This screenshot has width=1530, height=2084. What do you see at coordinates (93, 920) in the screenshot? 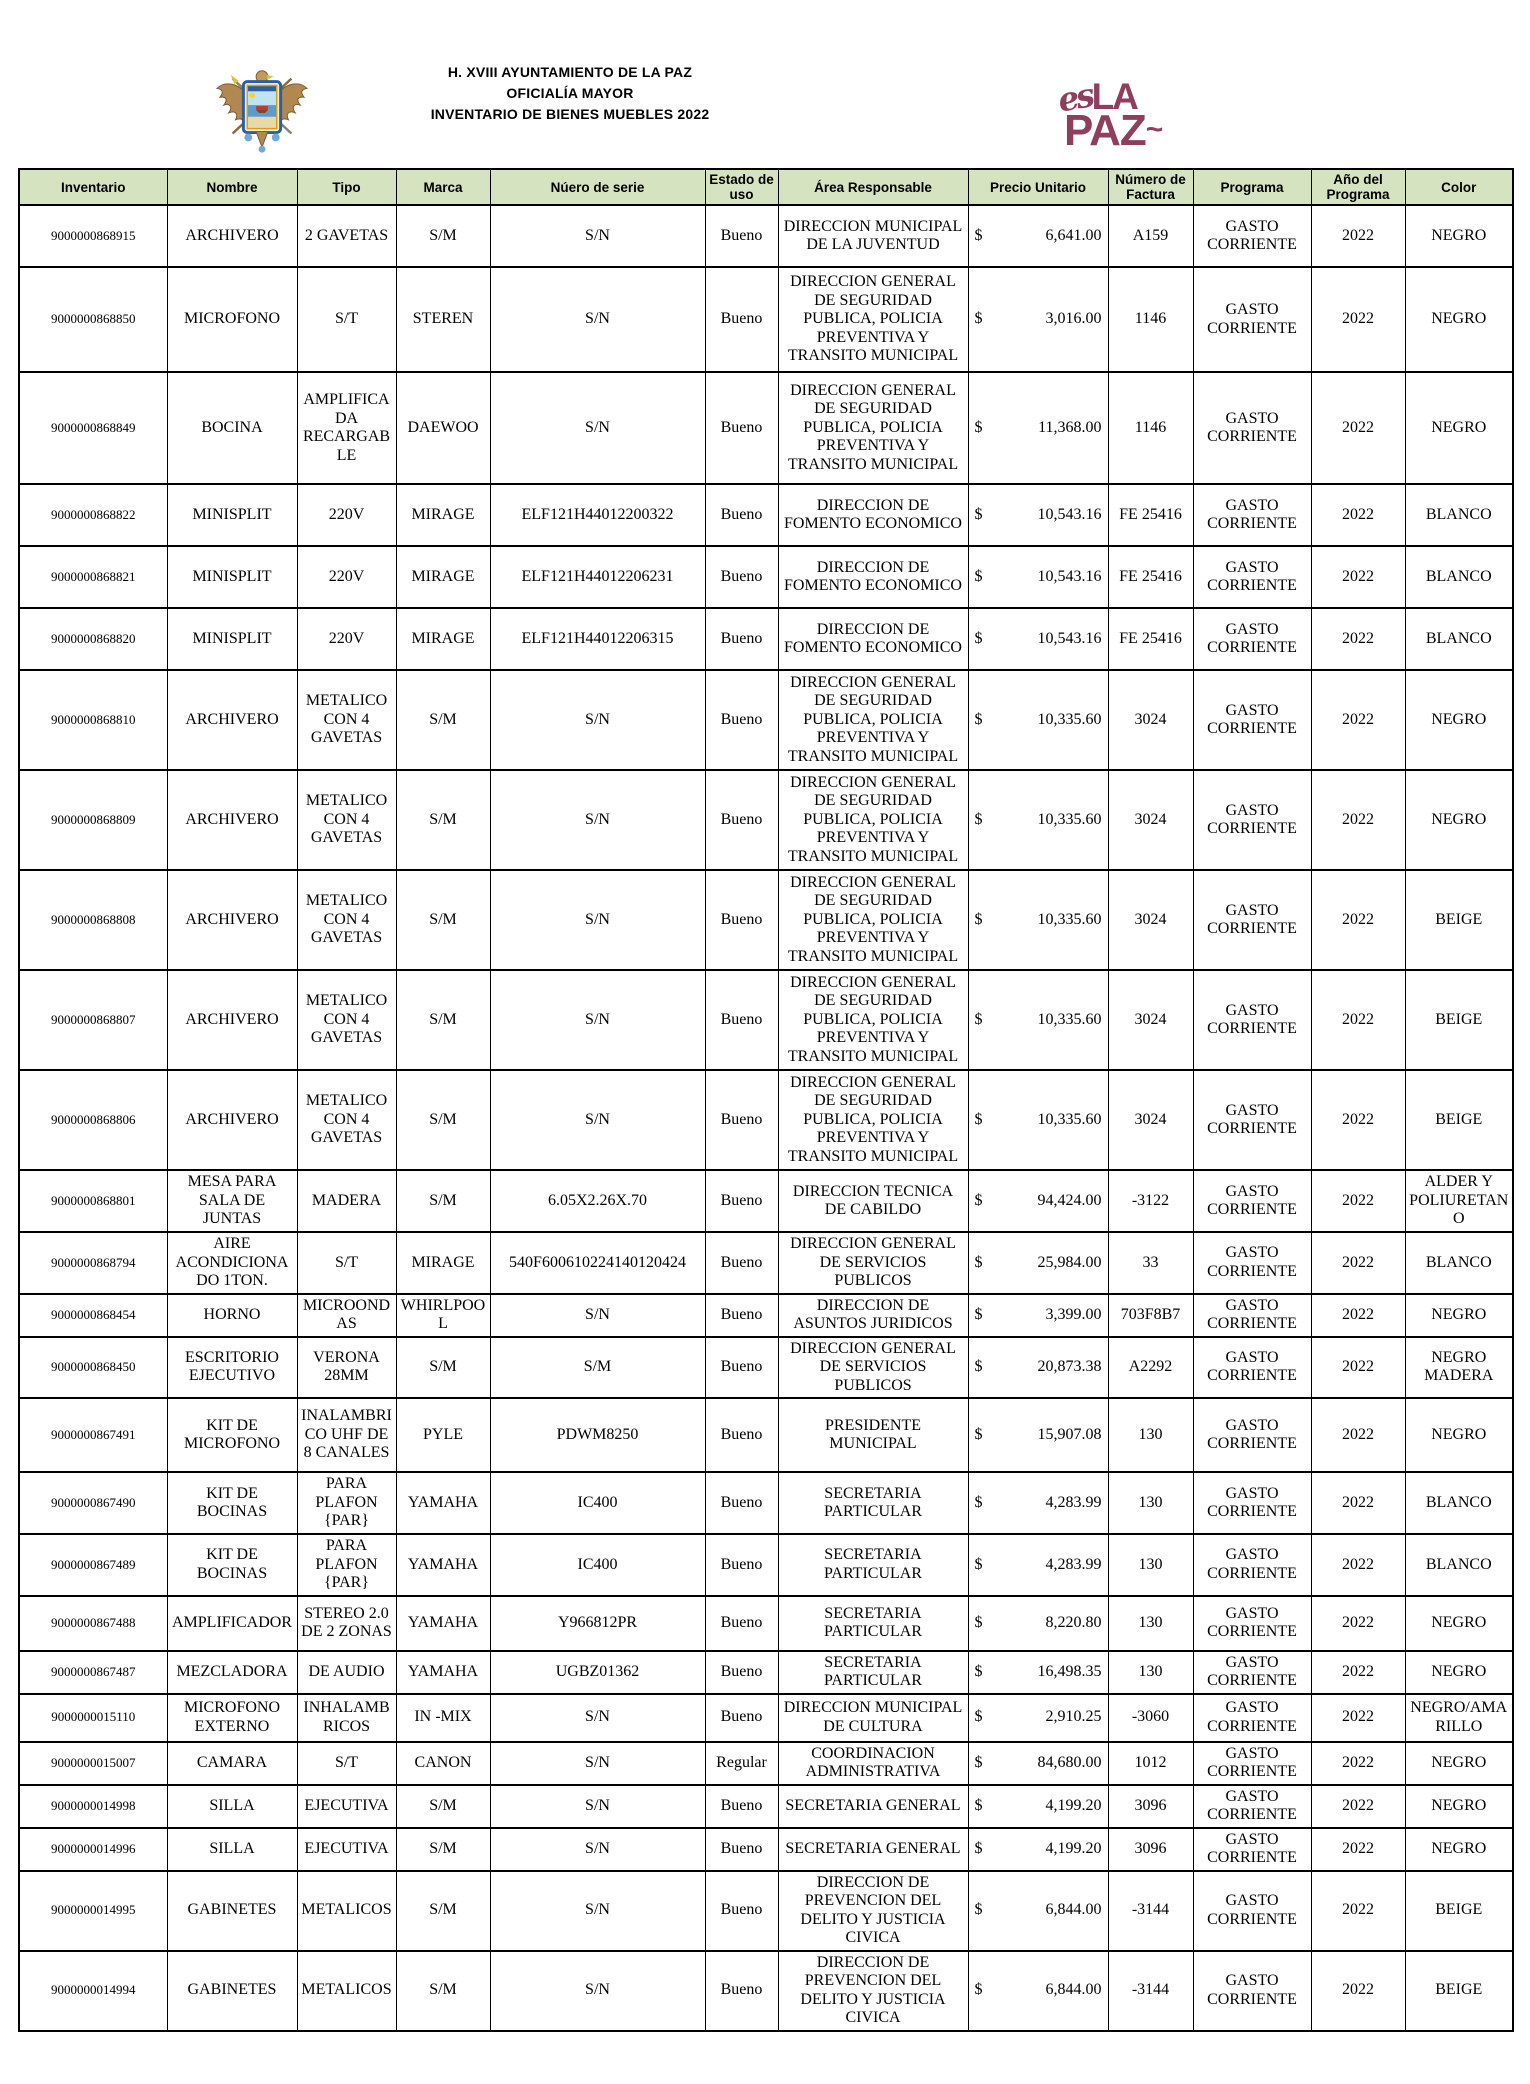
I see `cell-inventario: 9000000868808` at bounding box center [93, 920].